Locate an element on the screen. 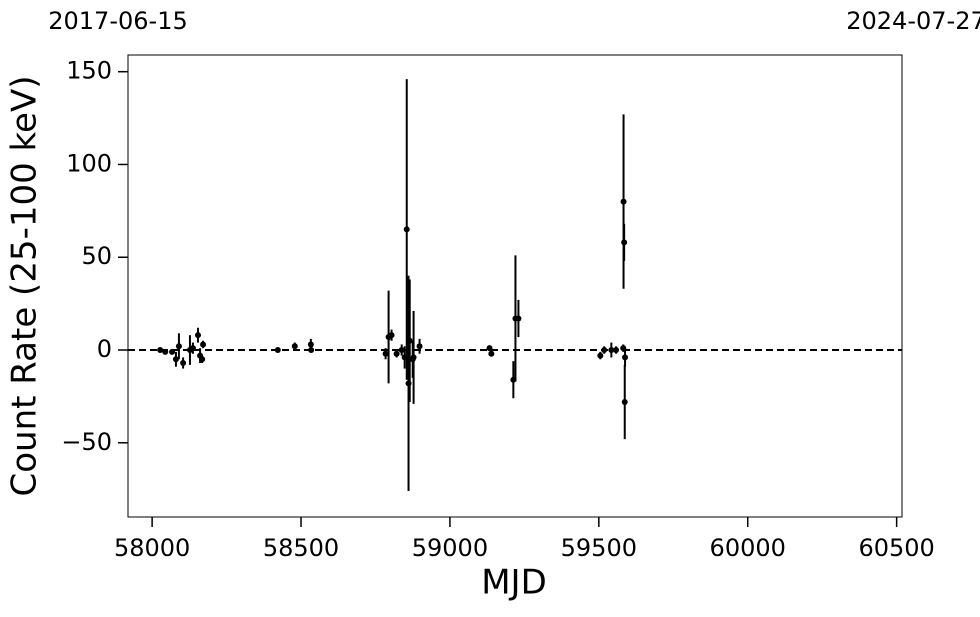 The image size is (980, 617). top-date-label: 2024-07-27 is located at coordinates (913, 21).